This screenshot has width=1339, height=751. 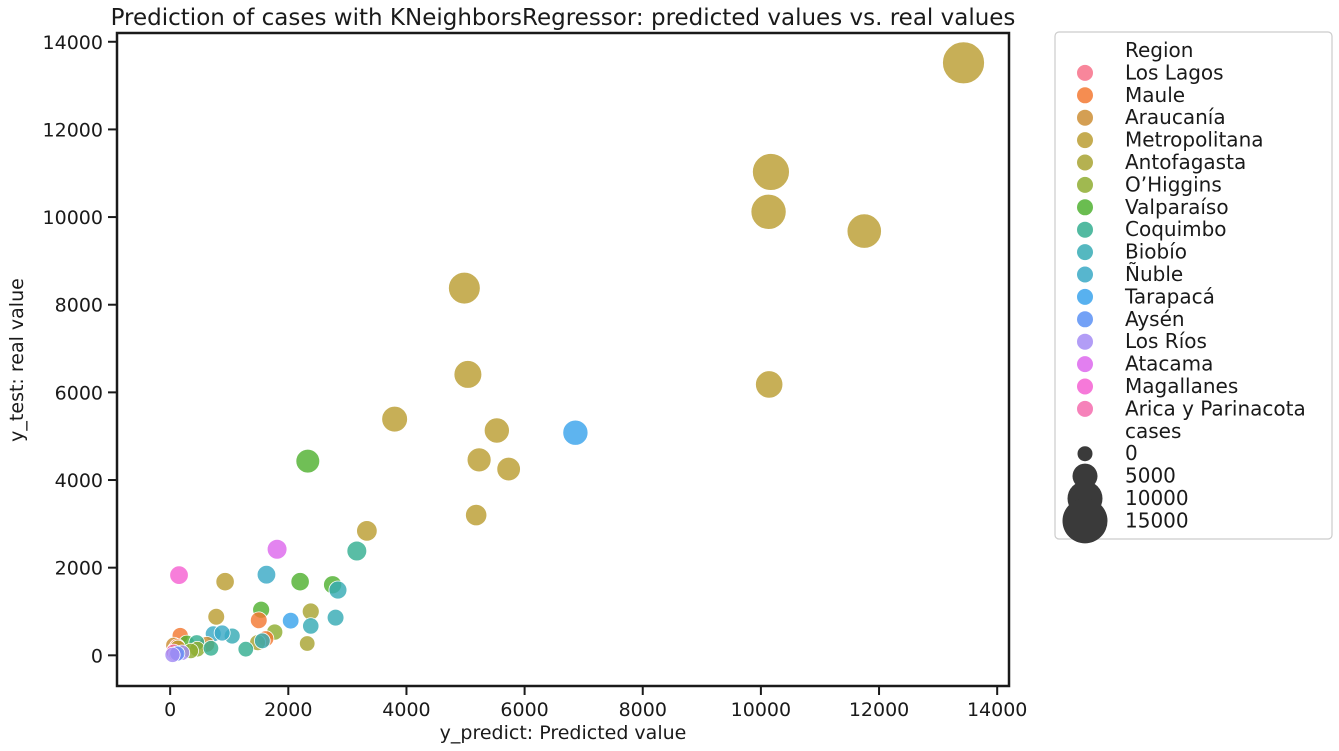 I want to click on y-axis-label: y_test: real value, so click(x=17, y=360).